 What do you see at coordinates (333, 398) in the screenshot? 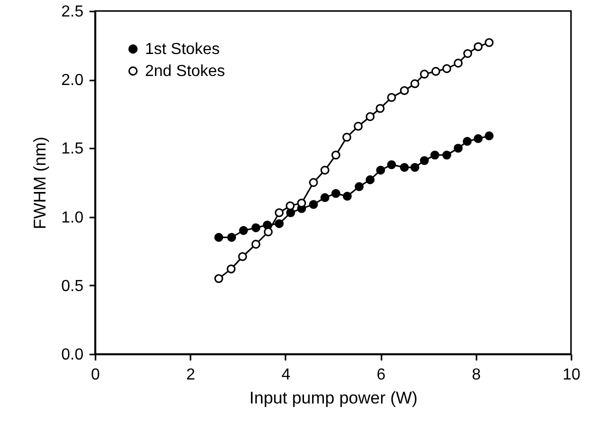
I see `x-axis-title: Input pump power (W)` at bounding box center [333, 398].